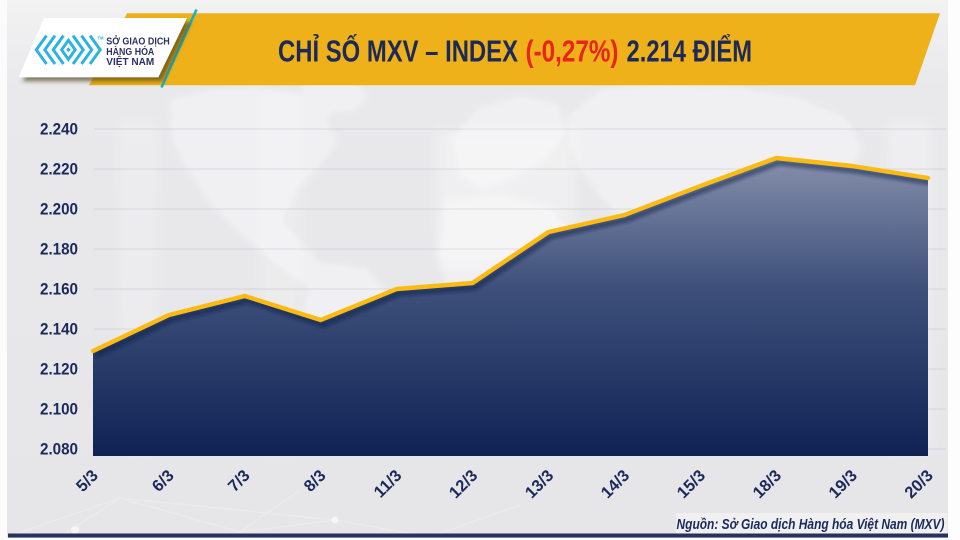 This screenshot has height=540, width=960. Describe the element at coordinates (690, 51) in the screenshot. I see `svg-text: 2.214 ĐIỂM` at that location.